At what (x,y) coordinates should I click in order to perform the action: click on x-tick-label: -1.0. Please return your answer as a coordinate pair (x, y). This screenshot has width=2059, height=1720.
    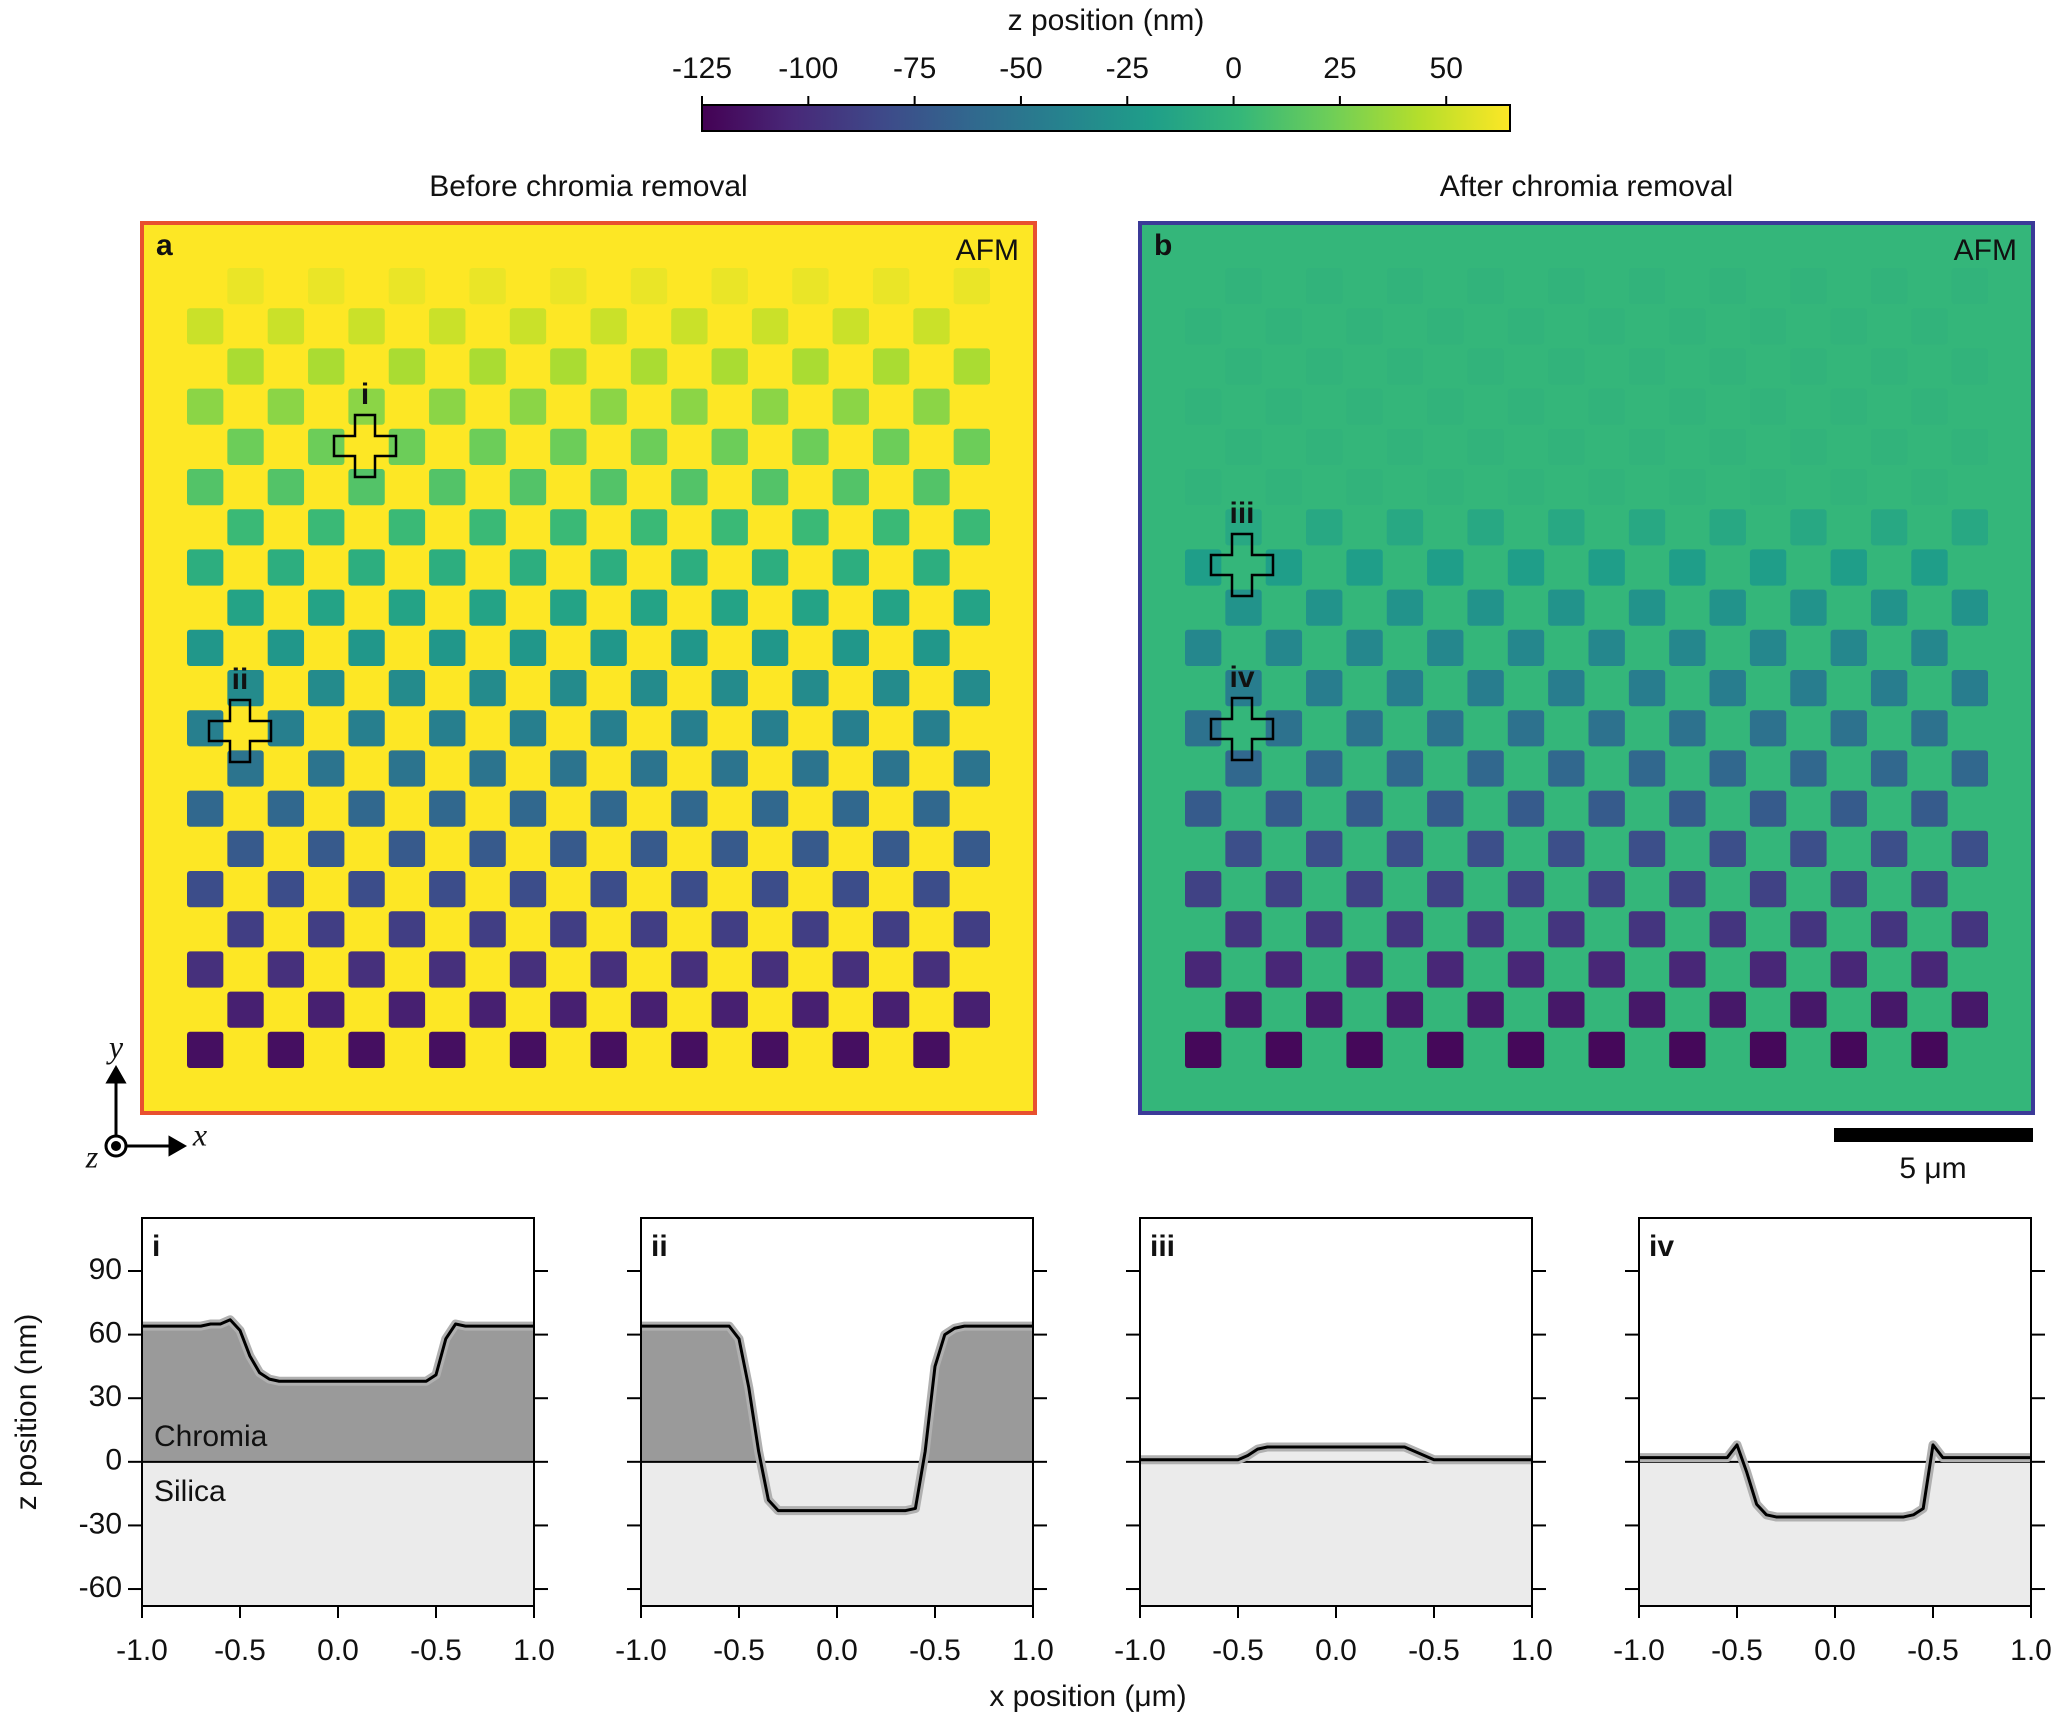
    Looking at the image, I should click on (1639, 1650).